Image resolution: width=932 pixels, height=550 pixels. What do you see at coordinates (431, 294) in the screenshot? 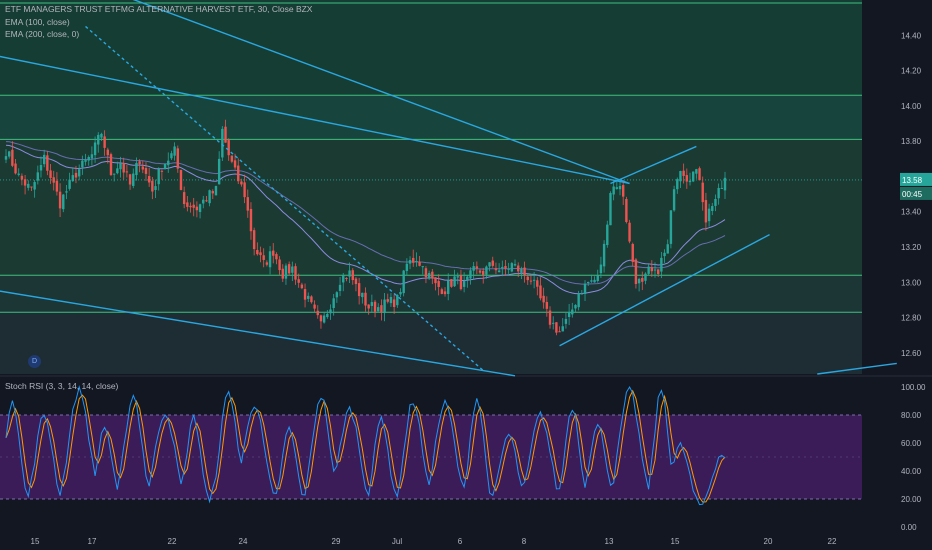
I see `zone-lower` at bounding box center [431, 294].